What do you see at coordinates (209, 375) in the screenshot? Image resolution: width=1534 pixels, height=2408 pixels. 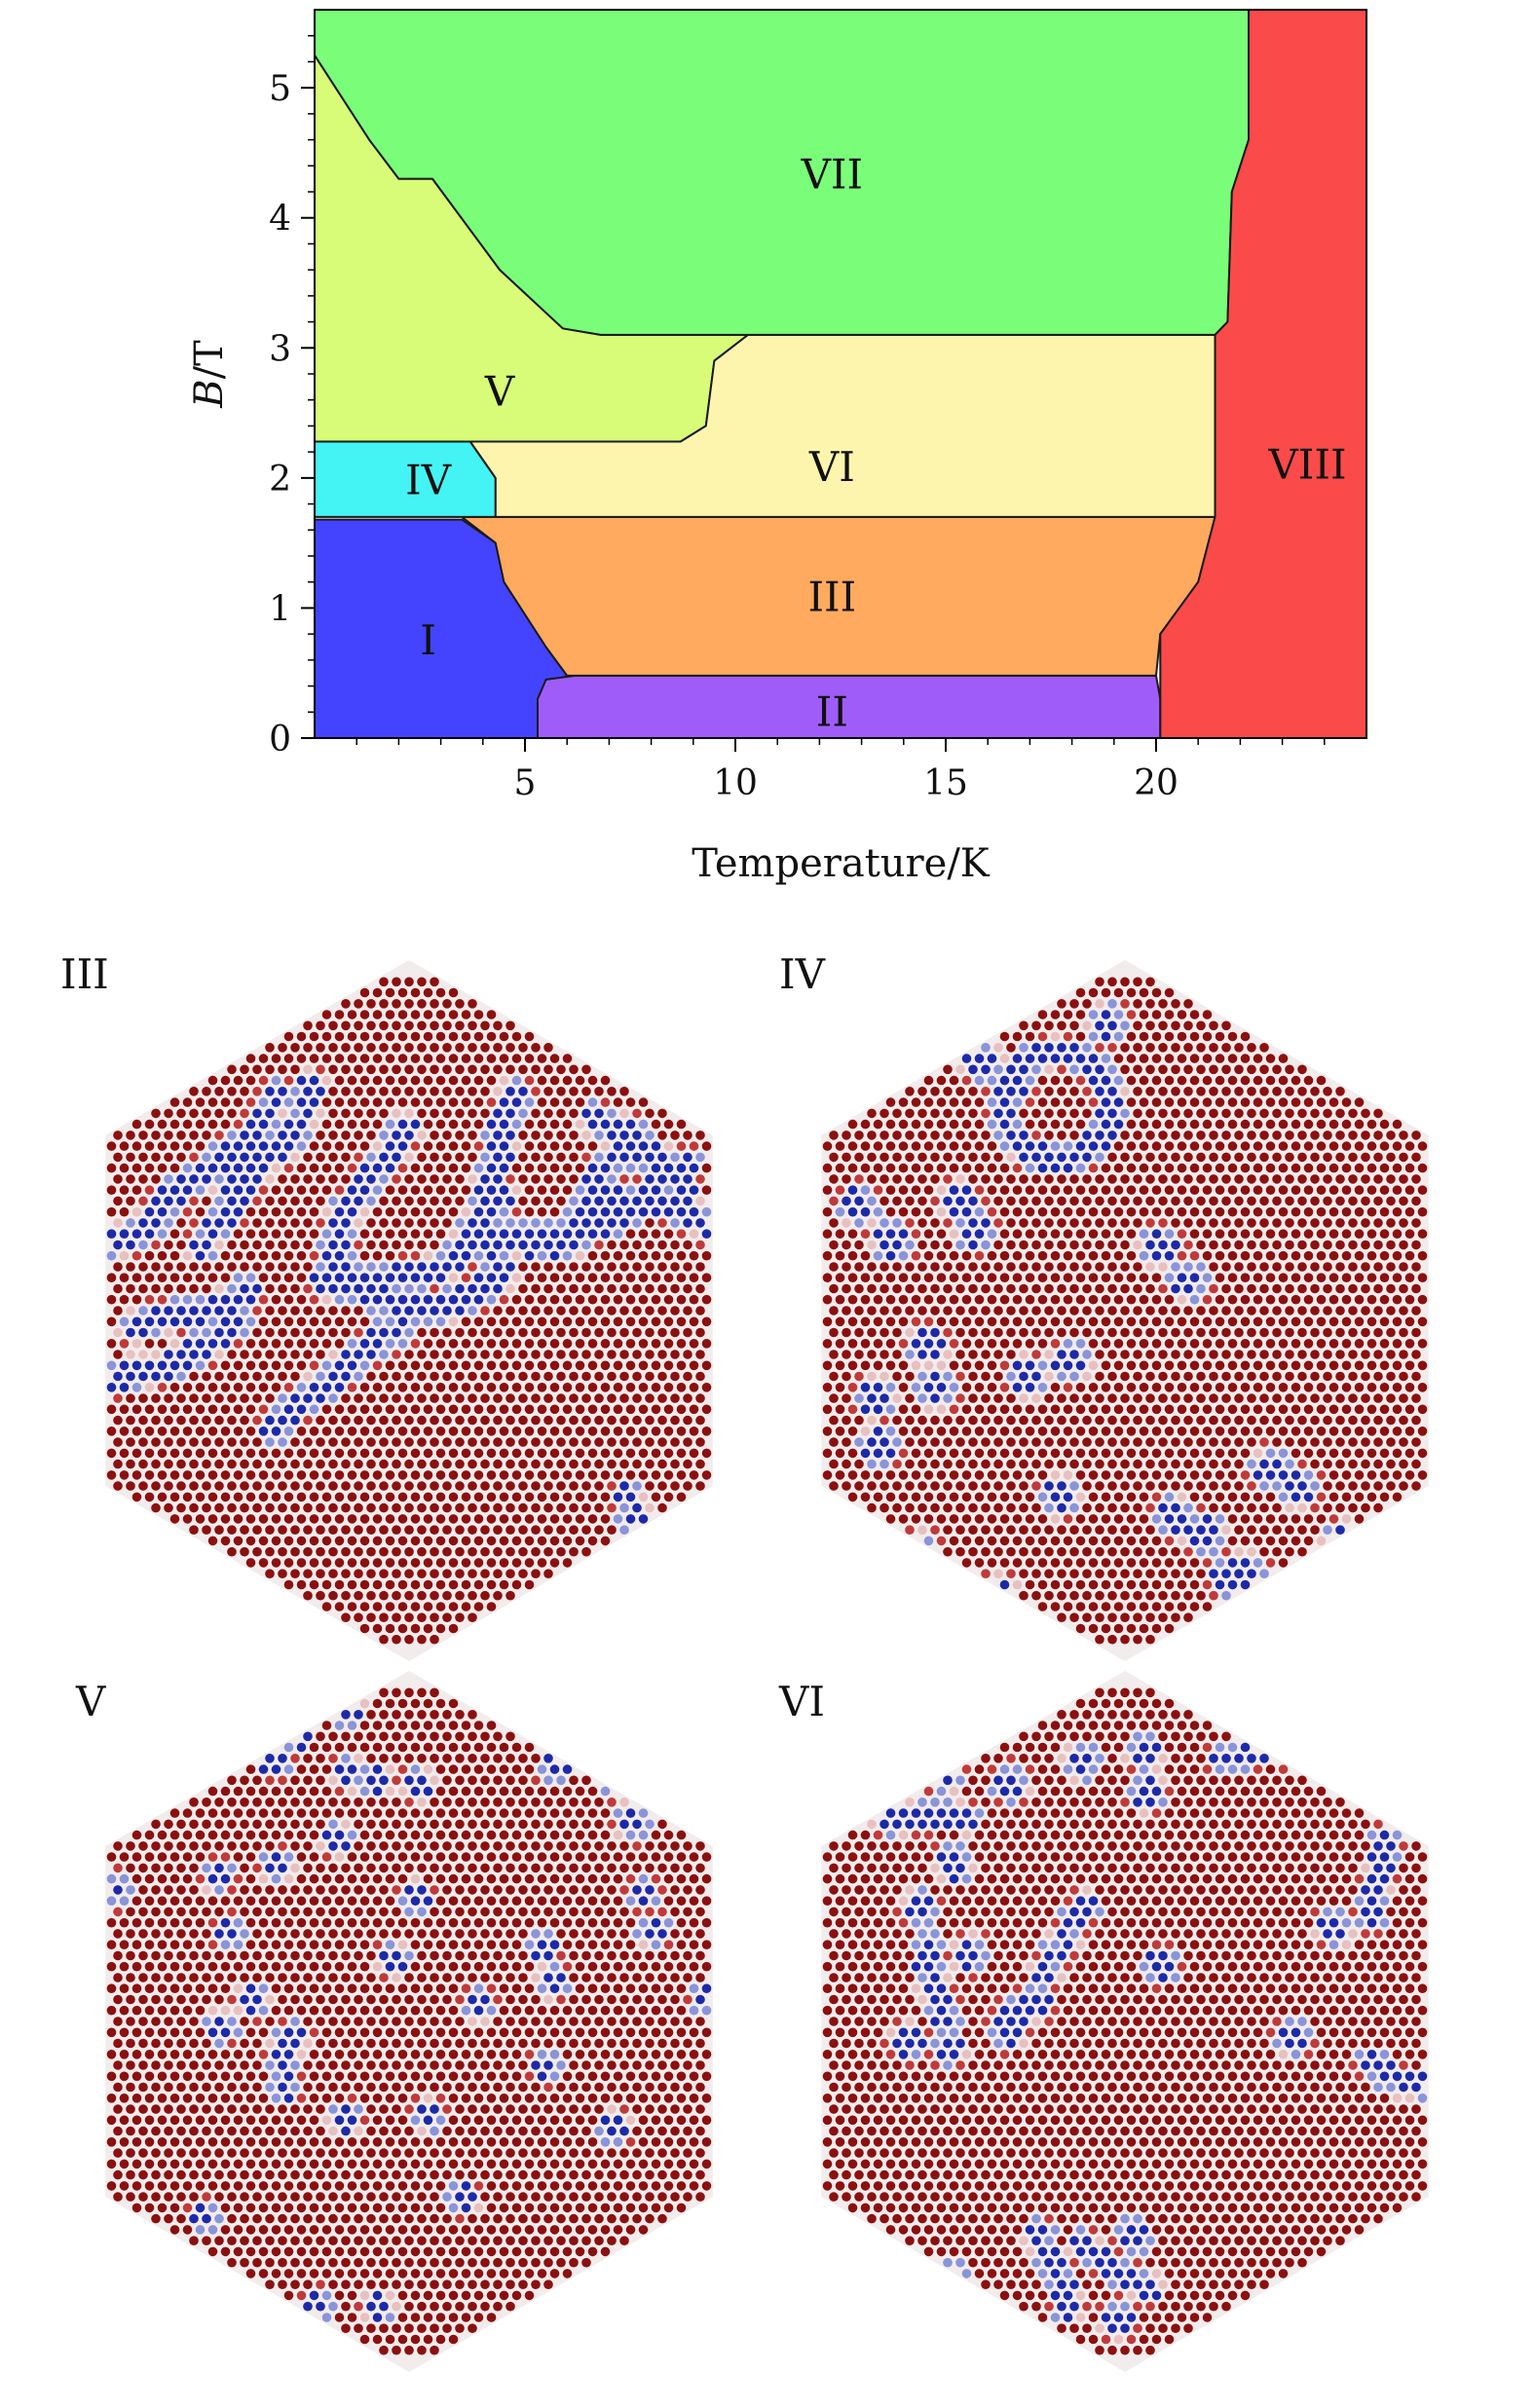 I see `y-axis-title: B/T` at bounding box center [209, 375].